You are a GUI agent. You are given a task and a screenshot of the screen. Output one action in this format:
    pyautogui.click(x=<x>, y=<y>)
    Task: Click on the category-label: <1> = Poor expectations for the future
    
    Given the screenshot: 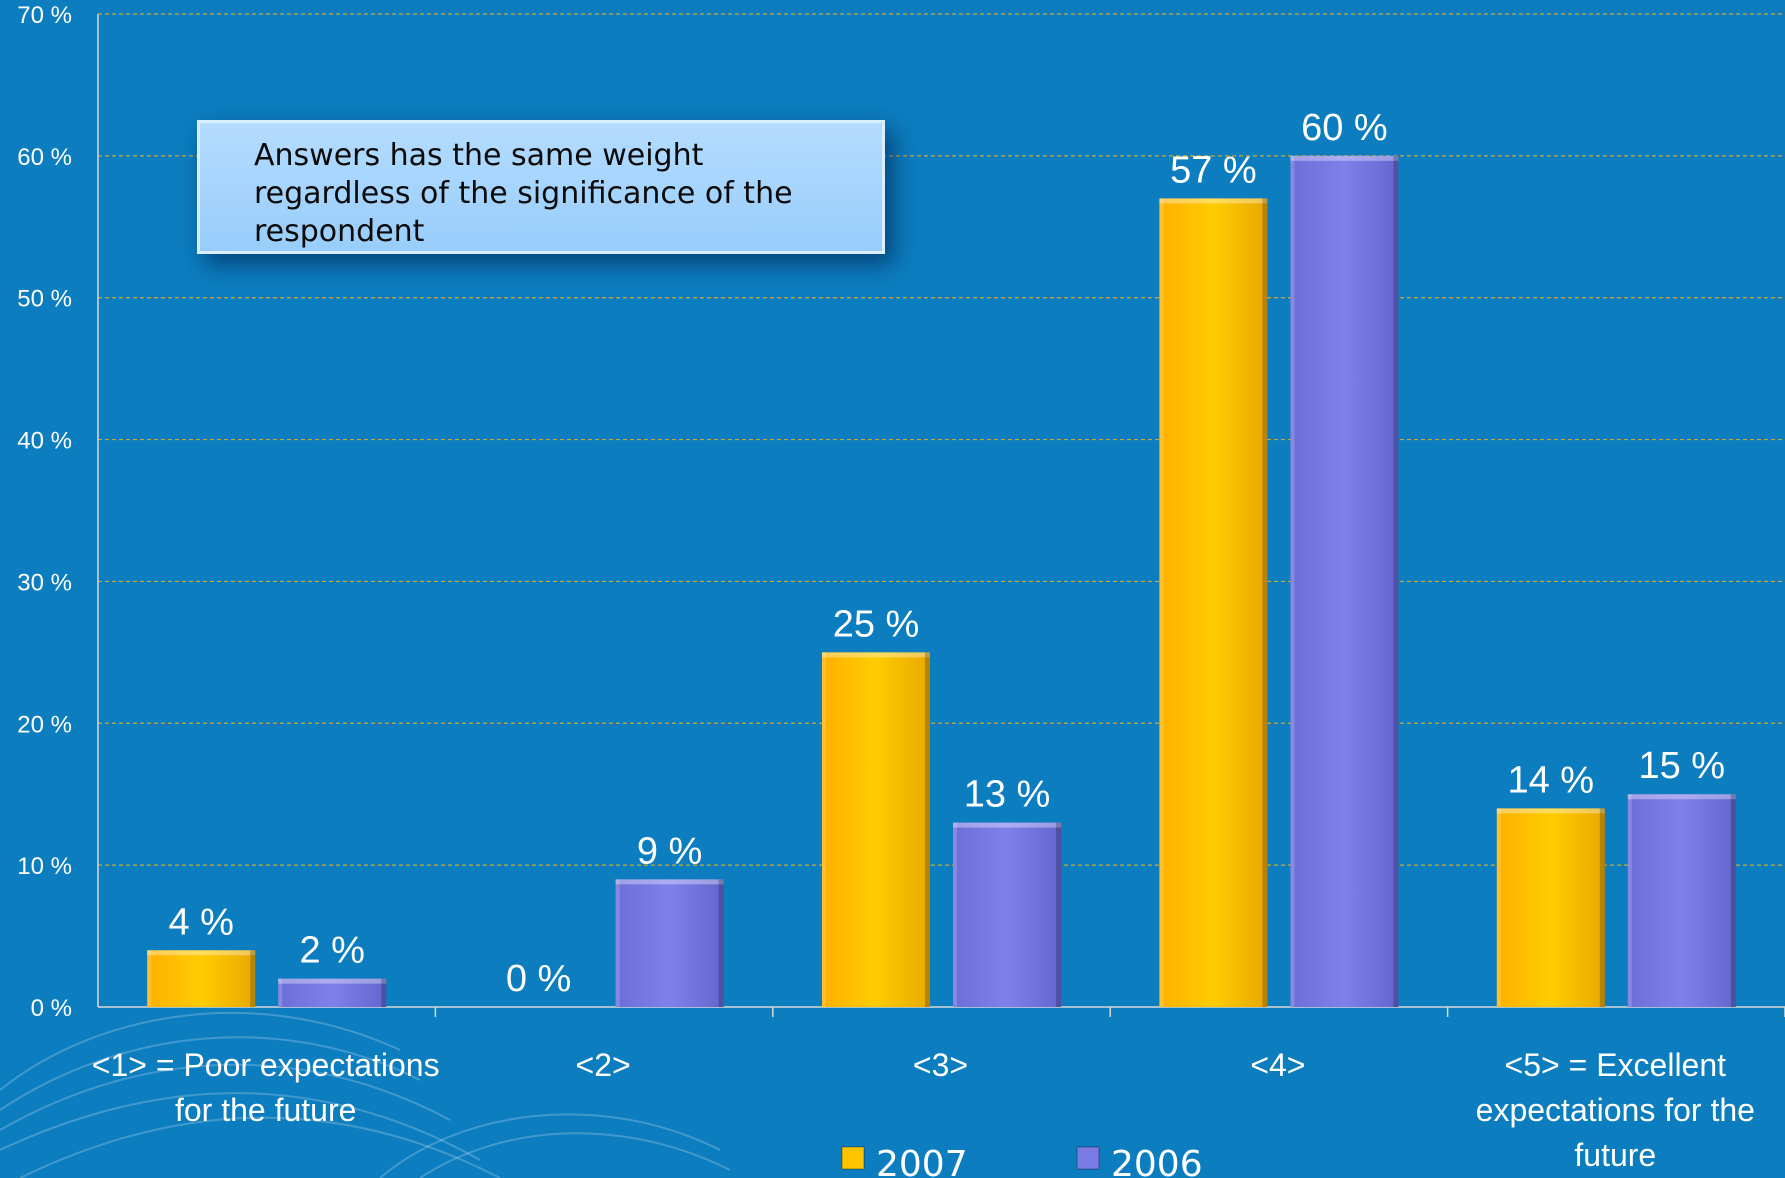 What is the action you would take?
    pyautogui.click(x=266, y=1087)
    